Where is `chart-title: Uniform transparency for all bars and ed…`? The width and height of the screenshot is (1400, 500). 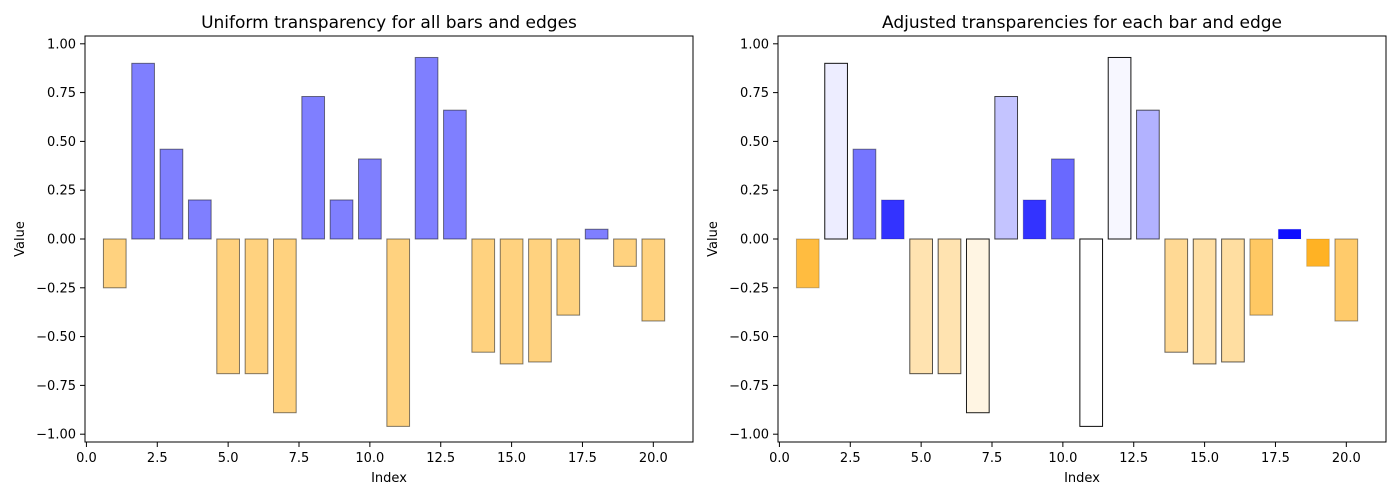
chart-title: Uniform transparency for all bars and ed… is located at coordinates (389, 23).